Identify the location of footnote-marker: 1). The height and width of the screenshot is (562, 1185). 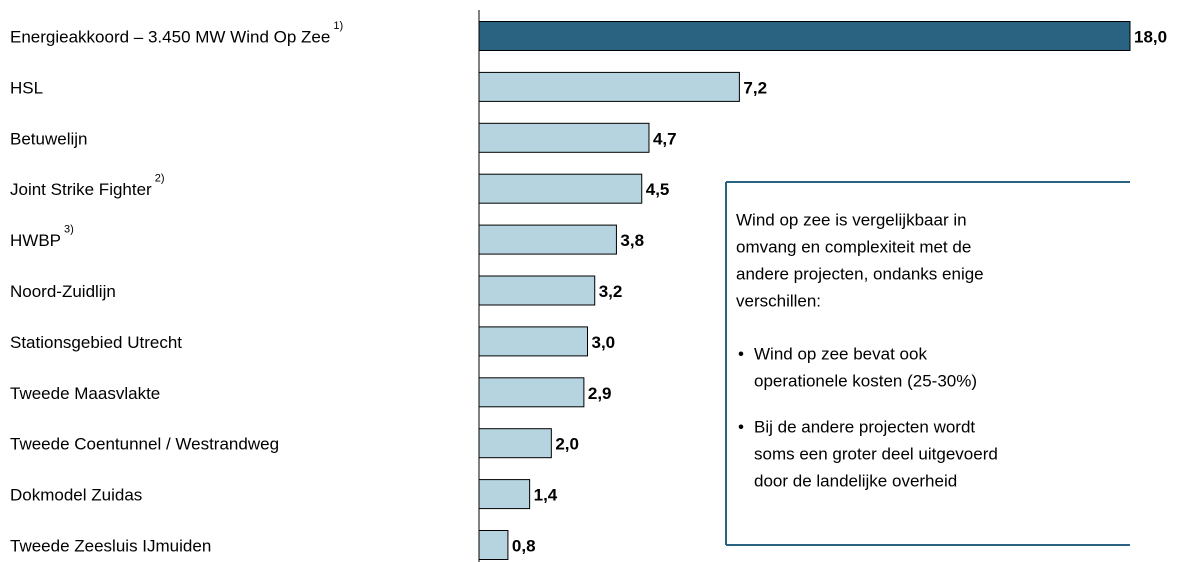
(338, 26).